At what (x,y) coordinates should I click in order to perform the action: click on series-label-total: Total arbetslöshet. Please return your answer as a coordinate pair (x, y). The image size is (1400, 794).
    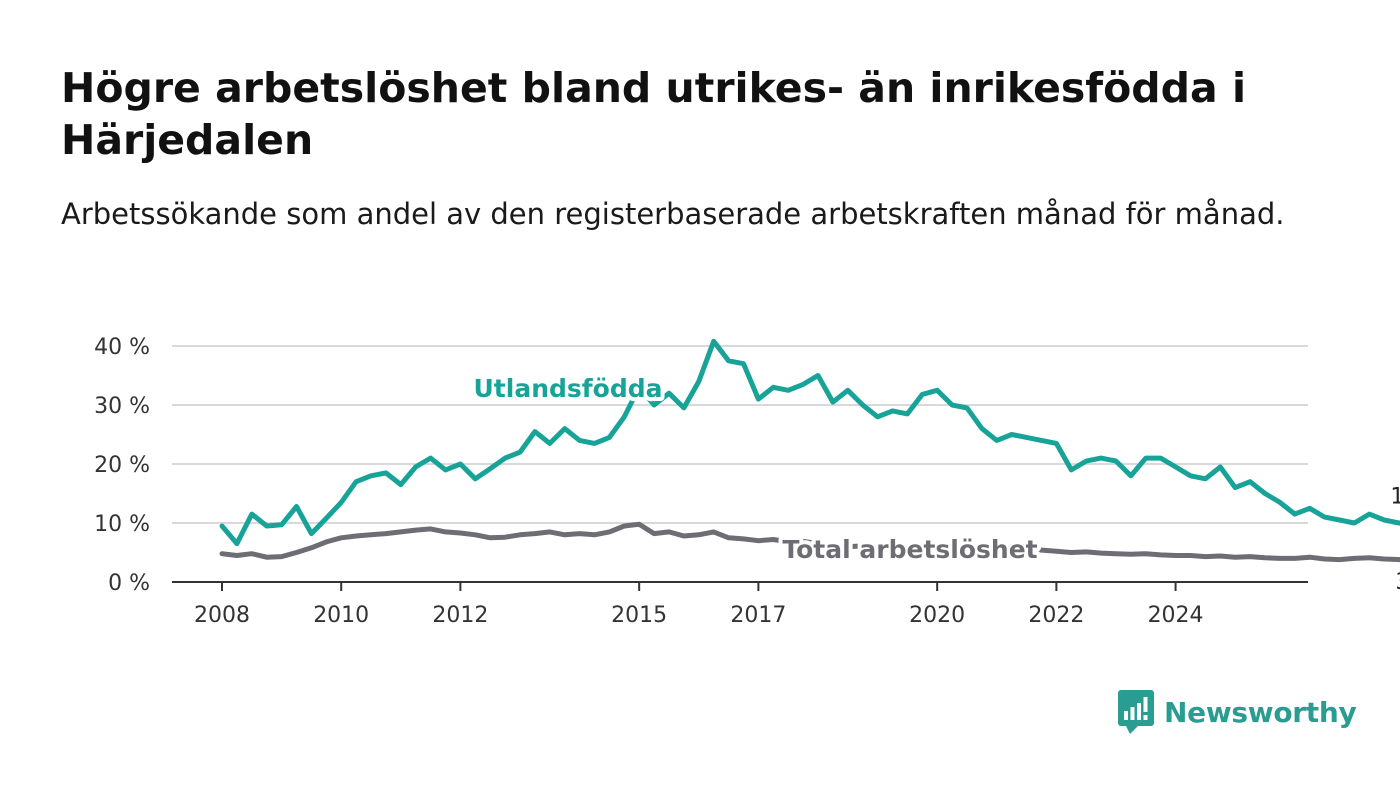
    Looking at the image, I should click on (909, 549).